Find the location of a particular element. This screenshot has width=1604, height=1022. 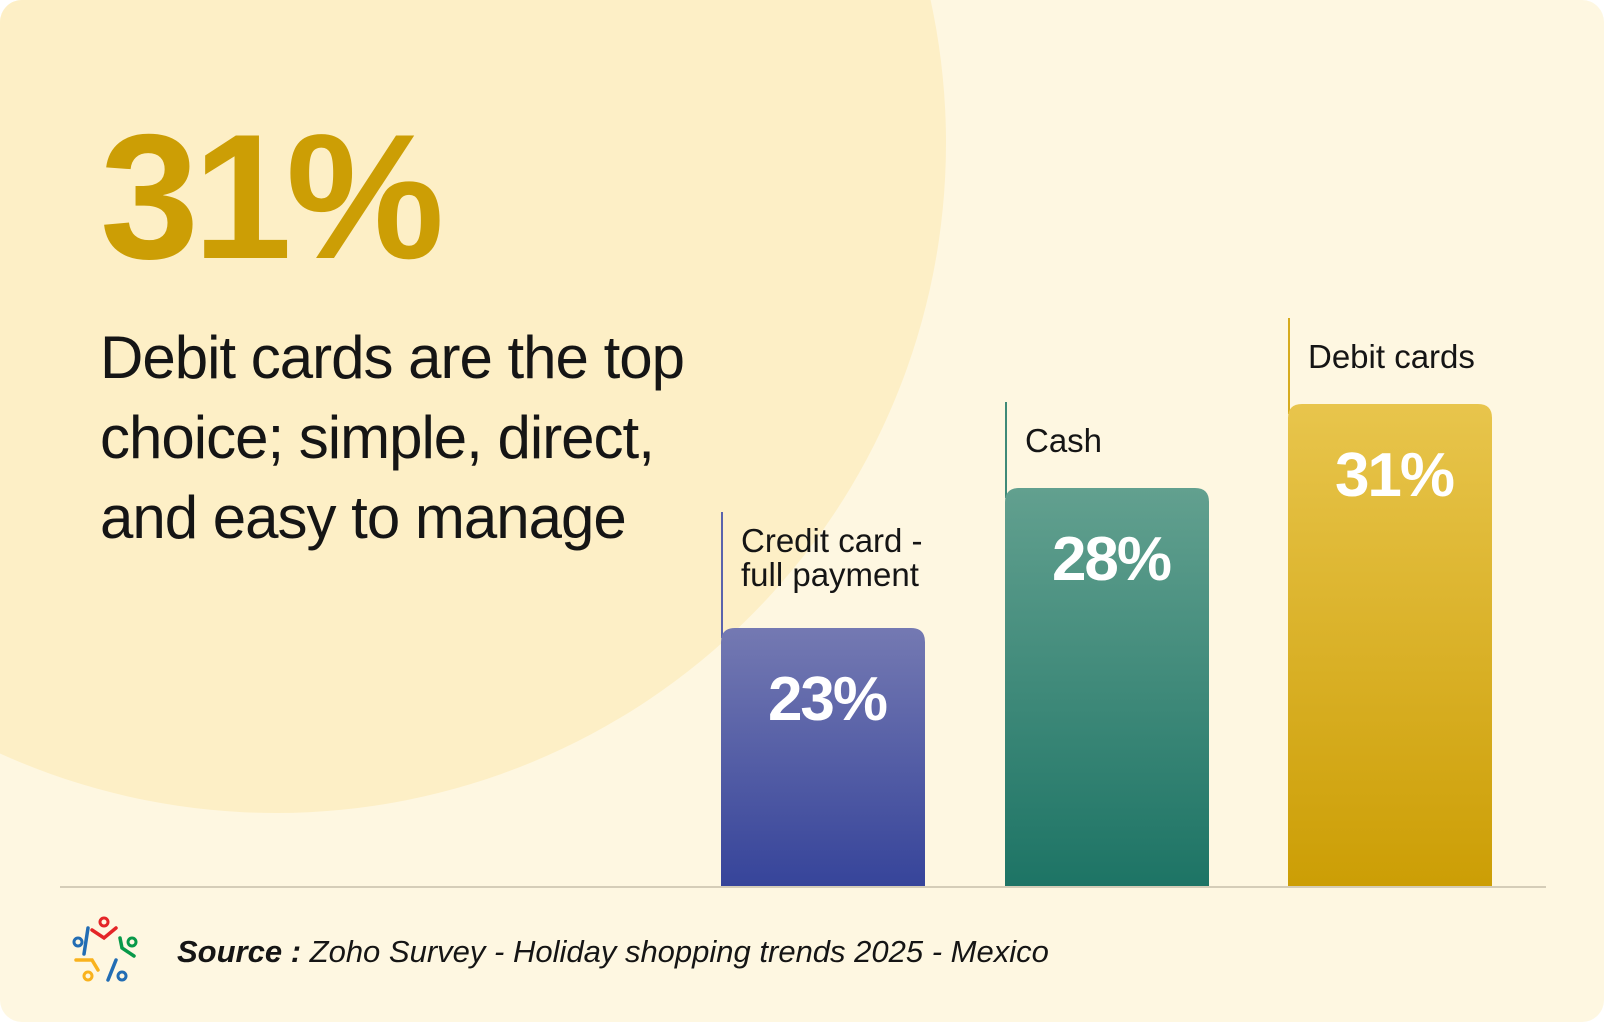

chart-baseline is located at coordinates (803, 887).